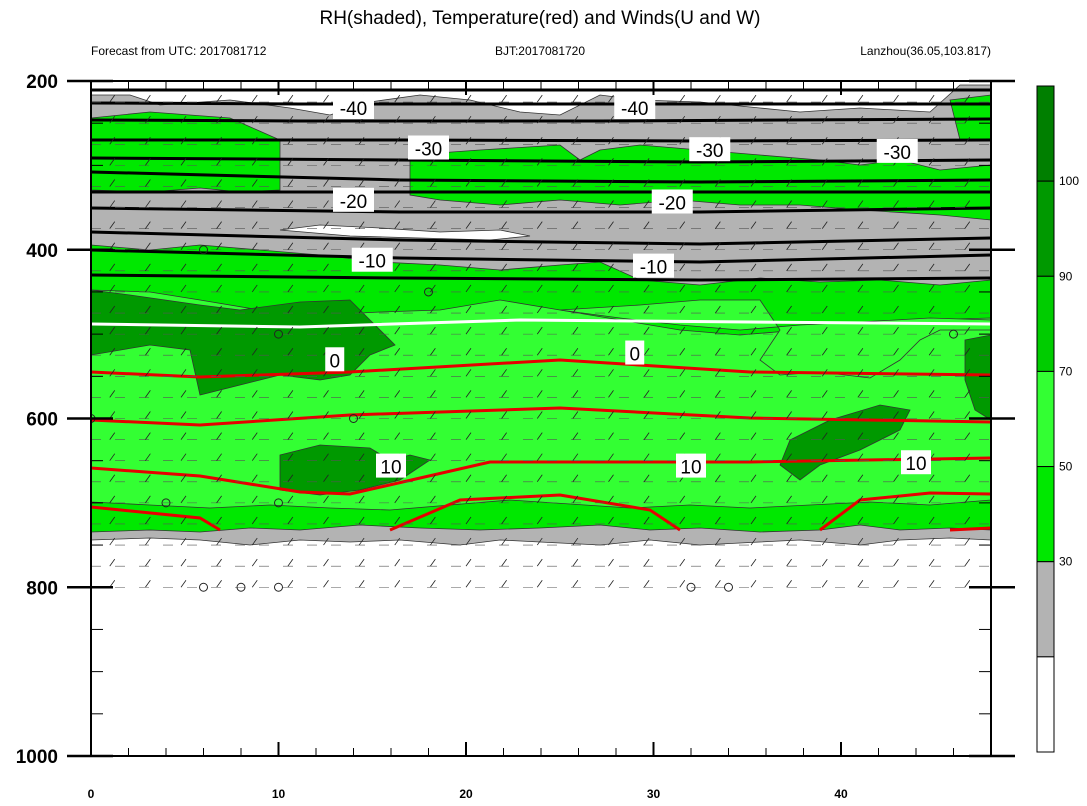 Image resolution: width=1087 pixels, height=806 pixels. I want to click on colorbar-swatch, so click(1045, 228).